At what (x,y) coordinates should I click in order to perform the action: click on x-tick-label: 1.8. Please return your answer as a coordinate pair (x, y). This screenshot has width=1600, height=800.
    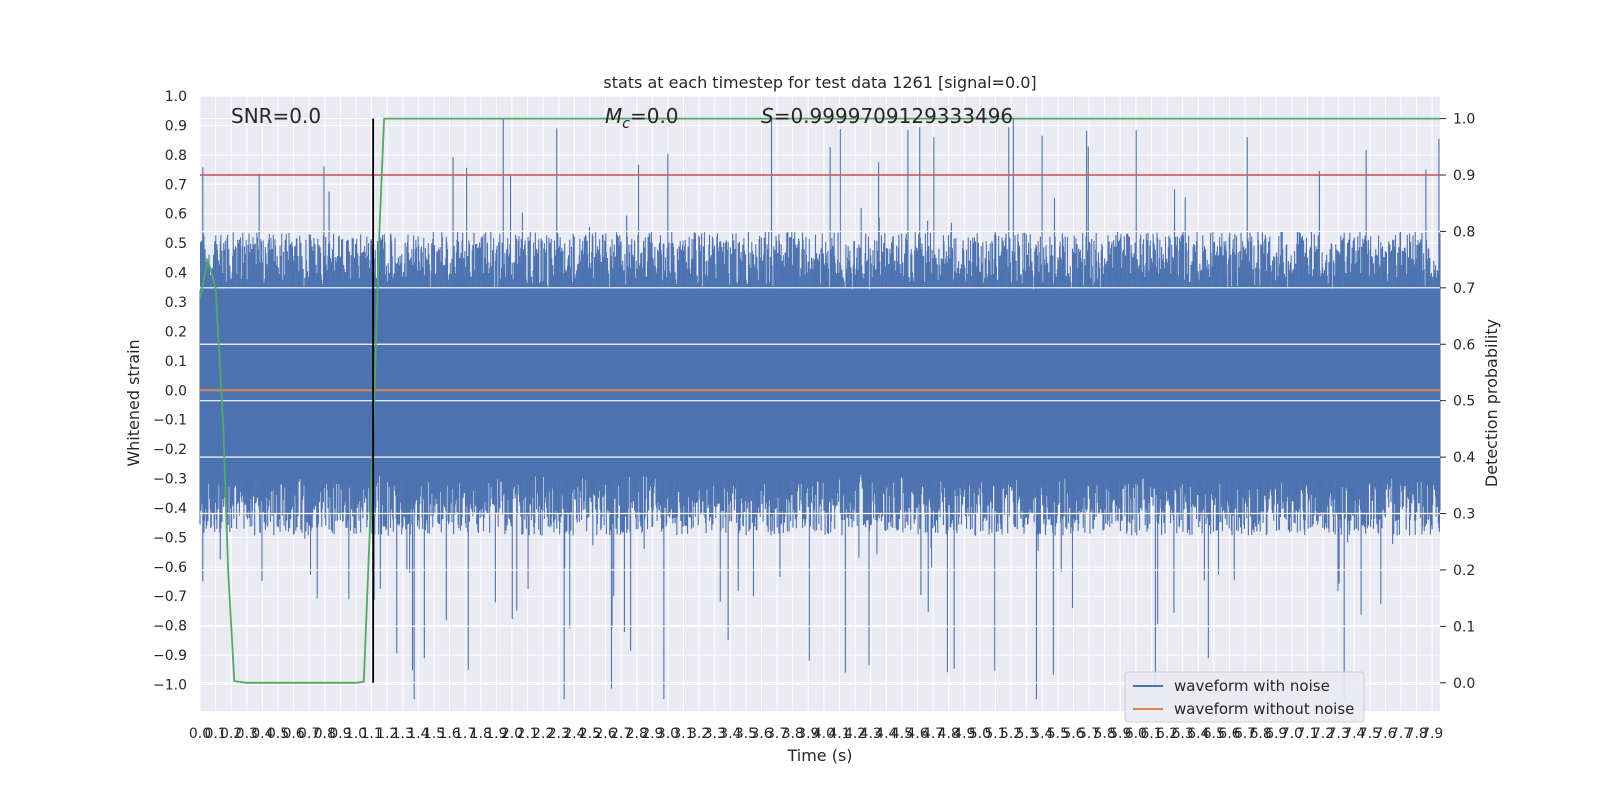
    Looking at the image, I should click on (481, 734).